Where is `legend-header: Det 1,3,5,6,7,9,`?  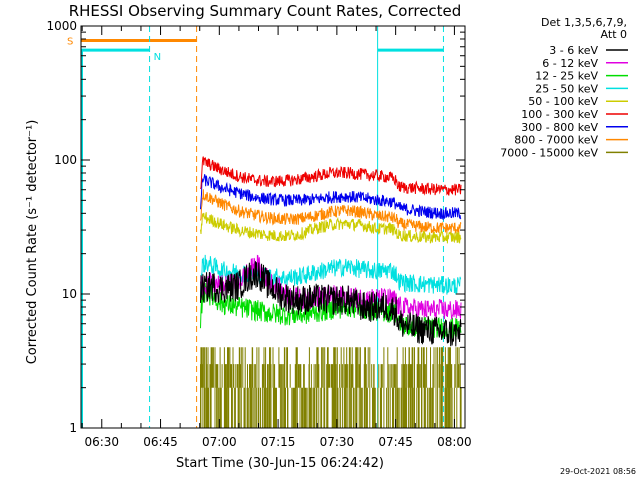
legend-header: Det 1,3,5,6,7,9, is located at coordinates (584, 22).